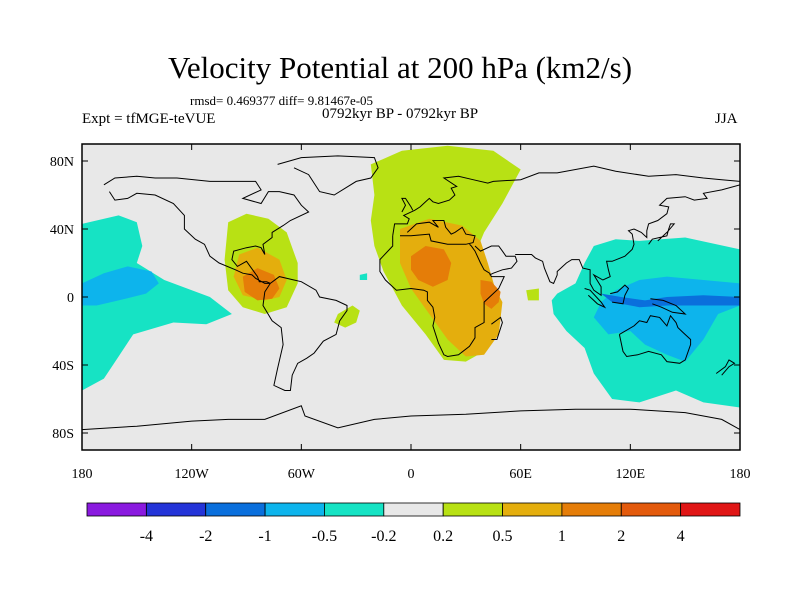 This screenshot has width=800, height=600. What do you see at coordinates (302, 474) in the screenshot?
I see `x-tick-label: 60W` at bounding box center [302, 474].